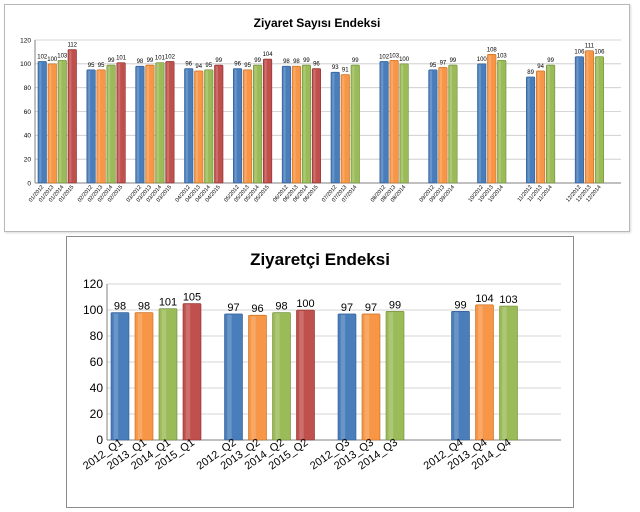  Describe the element at coordinates (530, 73) in the screenshot. I see `data-label: 89` at that location.